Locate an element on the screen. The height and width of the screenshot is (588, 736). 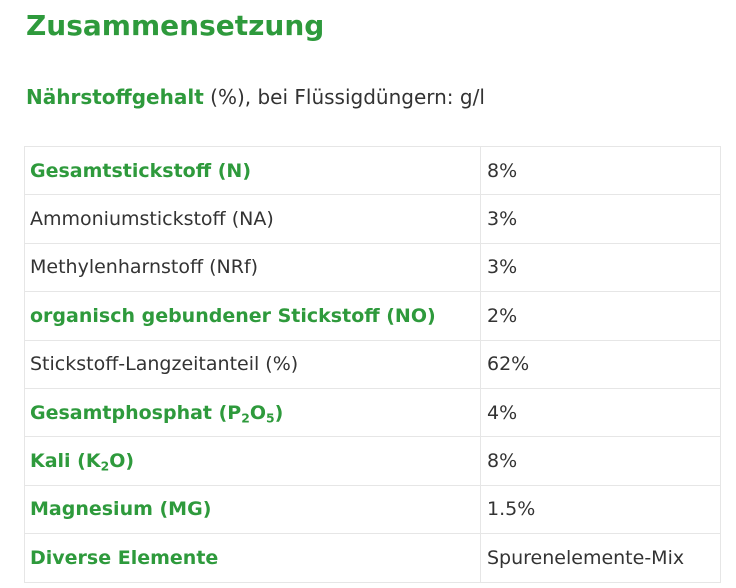
nutrient-content-label: Nährstoffgehalt is located at coordinates (115, 97).